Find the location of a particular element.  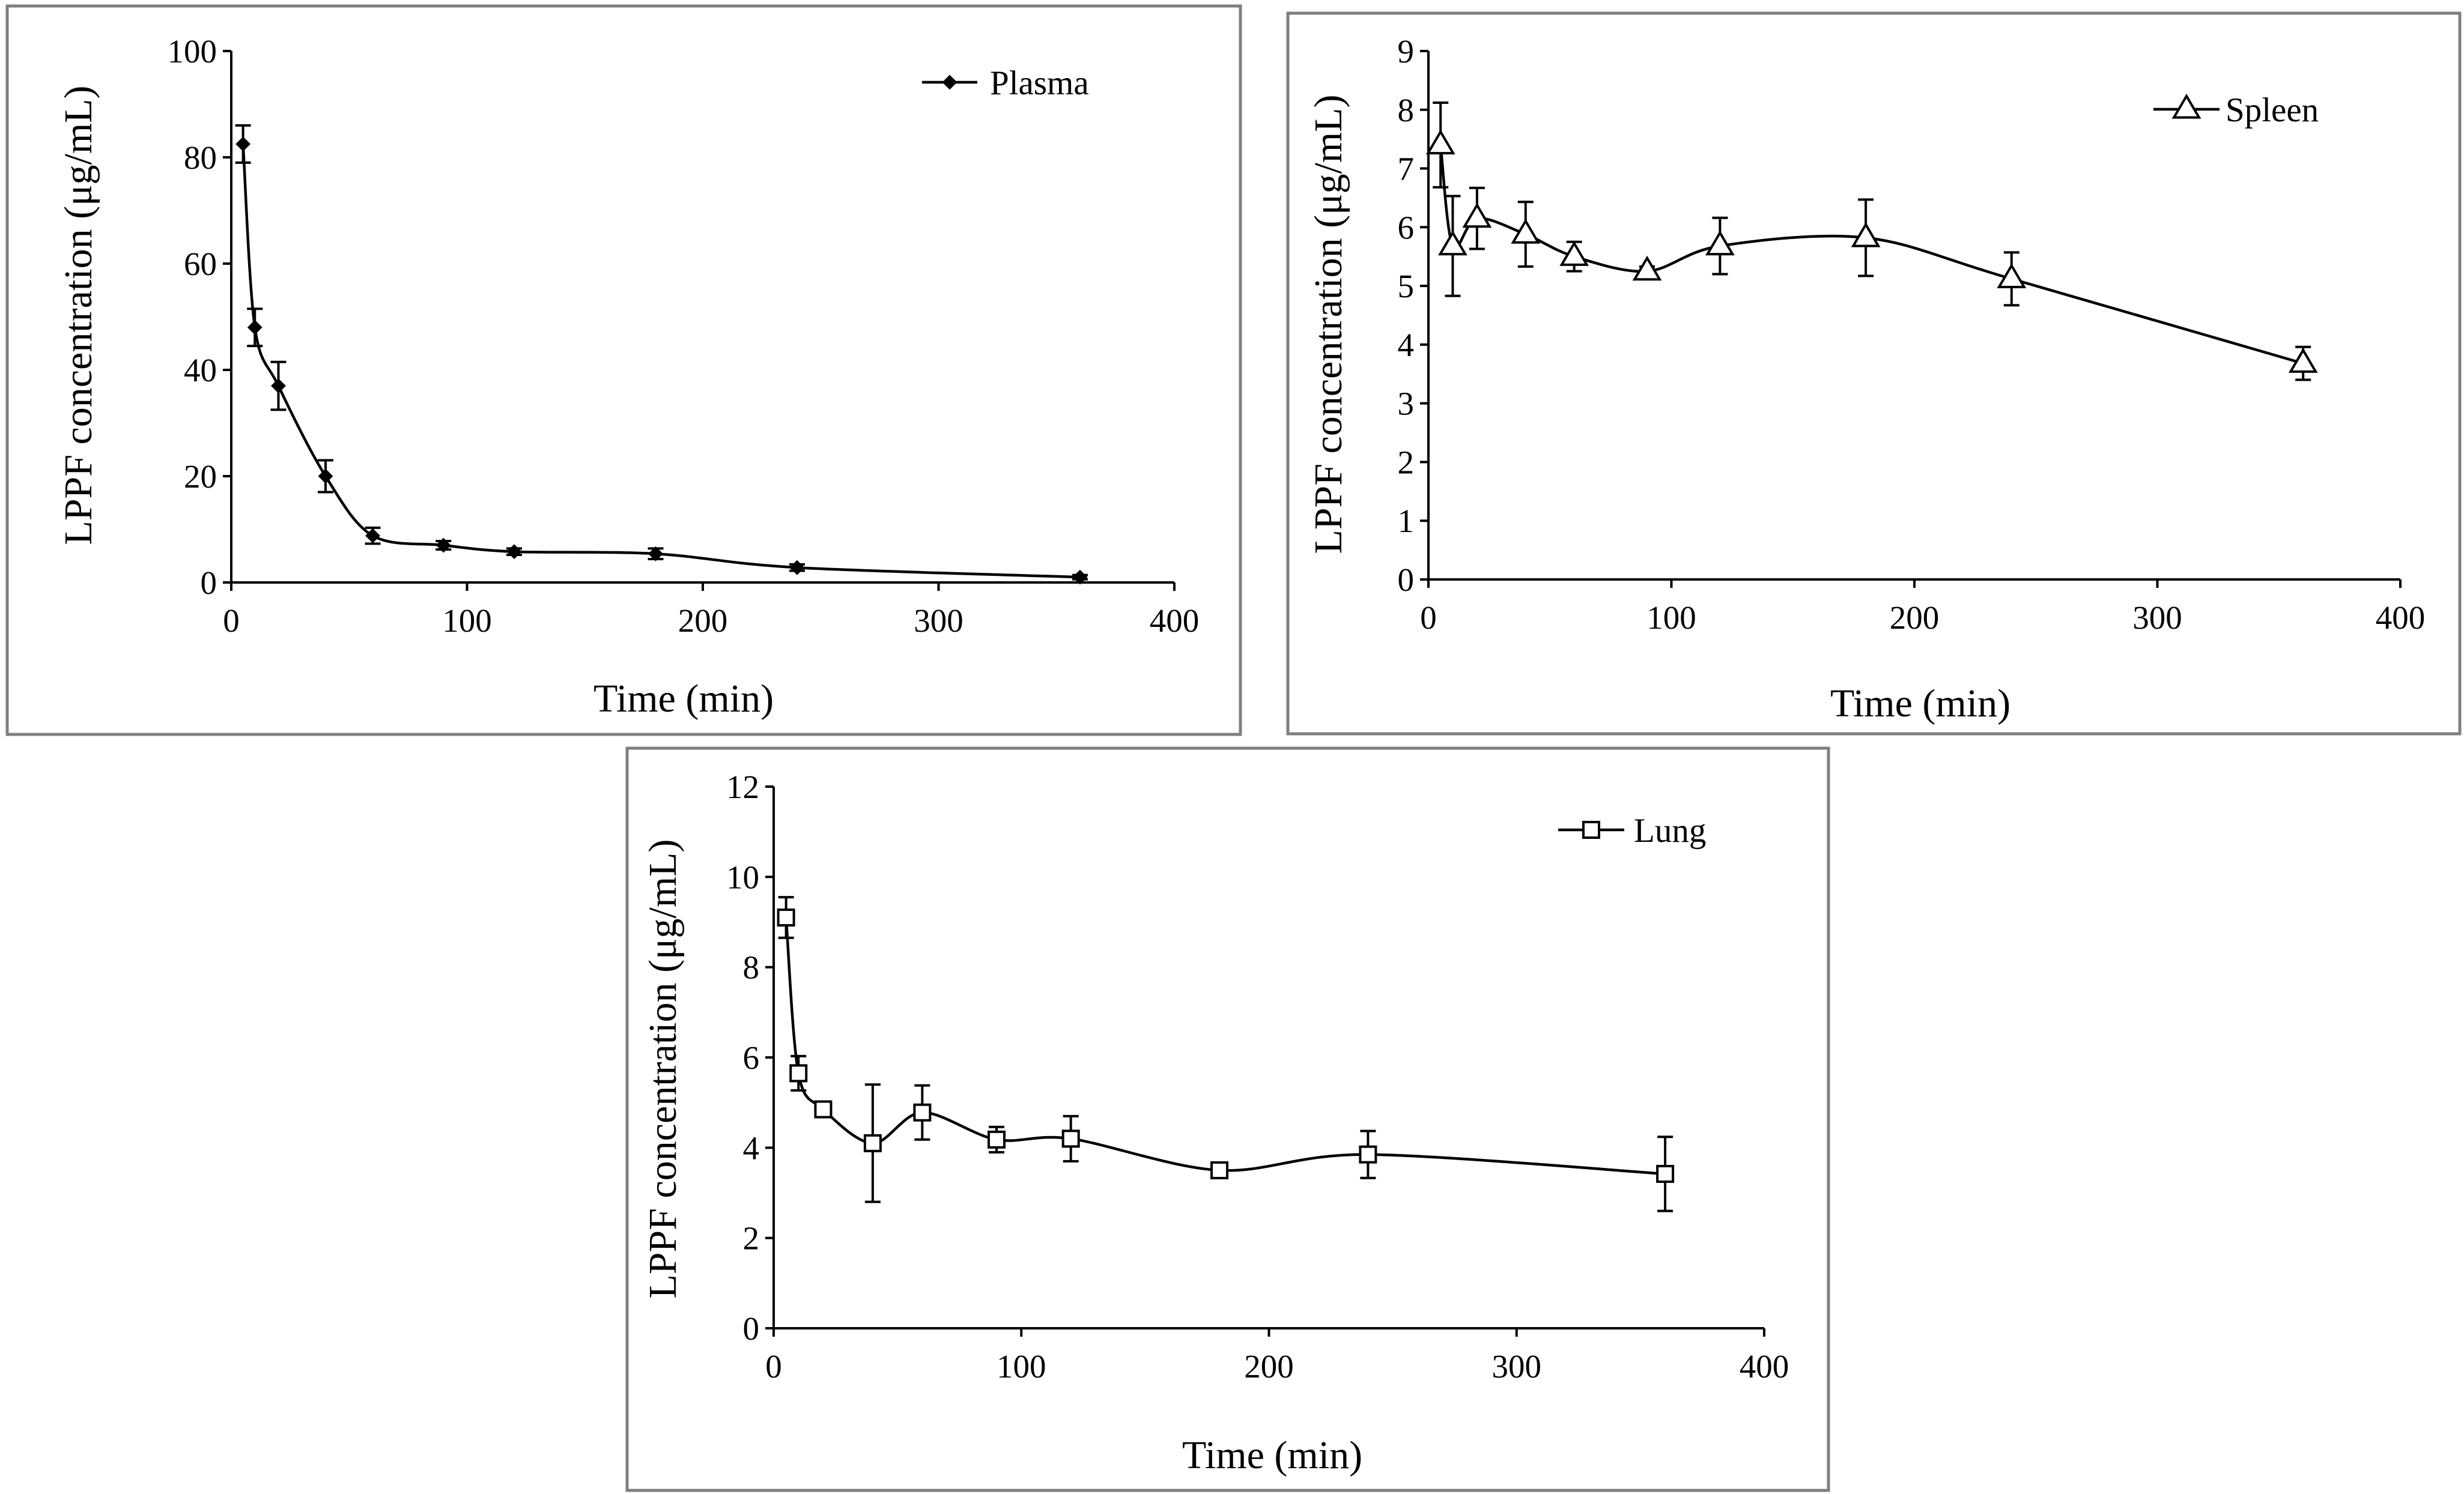

legend-label: Spleen is located at coordinates (2273, 110).